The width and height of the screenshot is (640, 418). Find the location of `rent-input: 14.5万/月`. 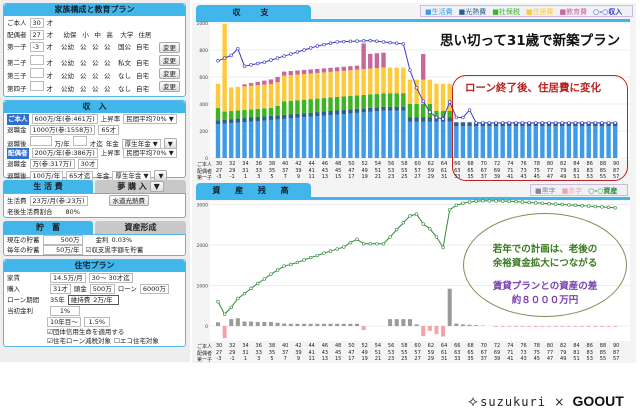

rent-input: 14.5万/月 is located at coordinates (68, 278).